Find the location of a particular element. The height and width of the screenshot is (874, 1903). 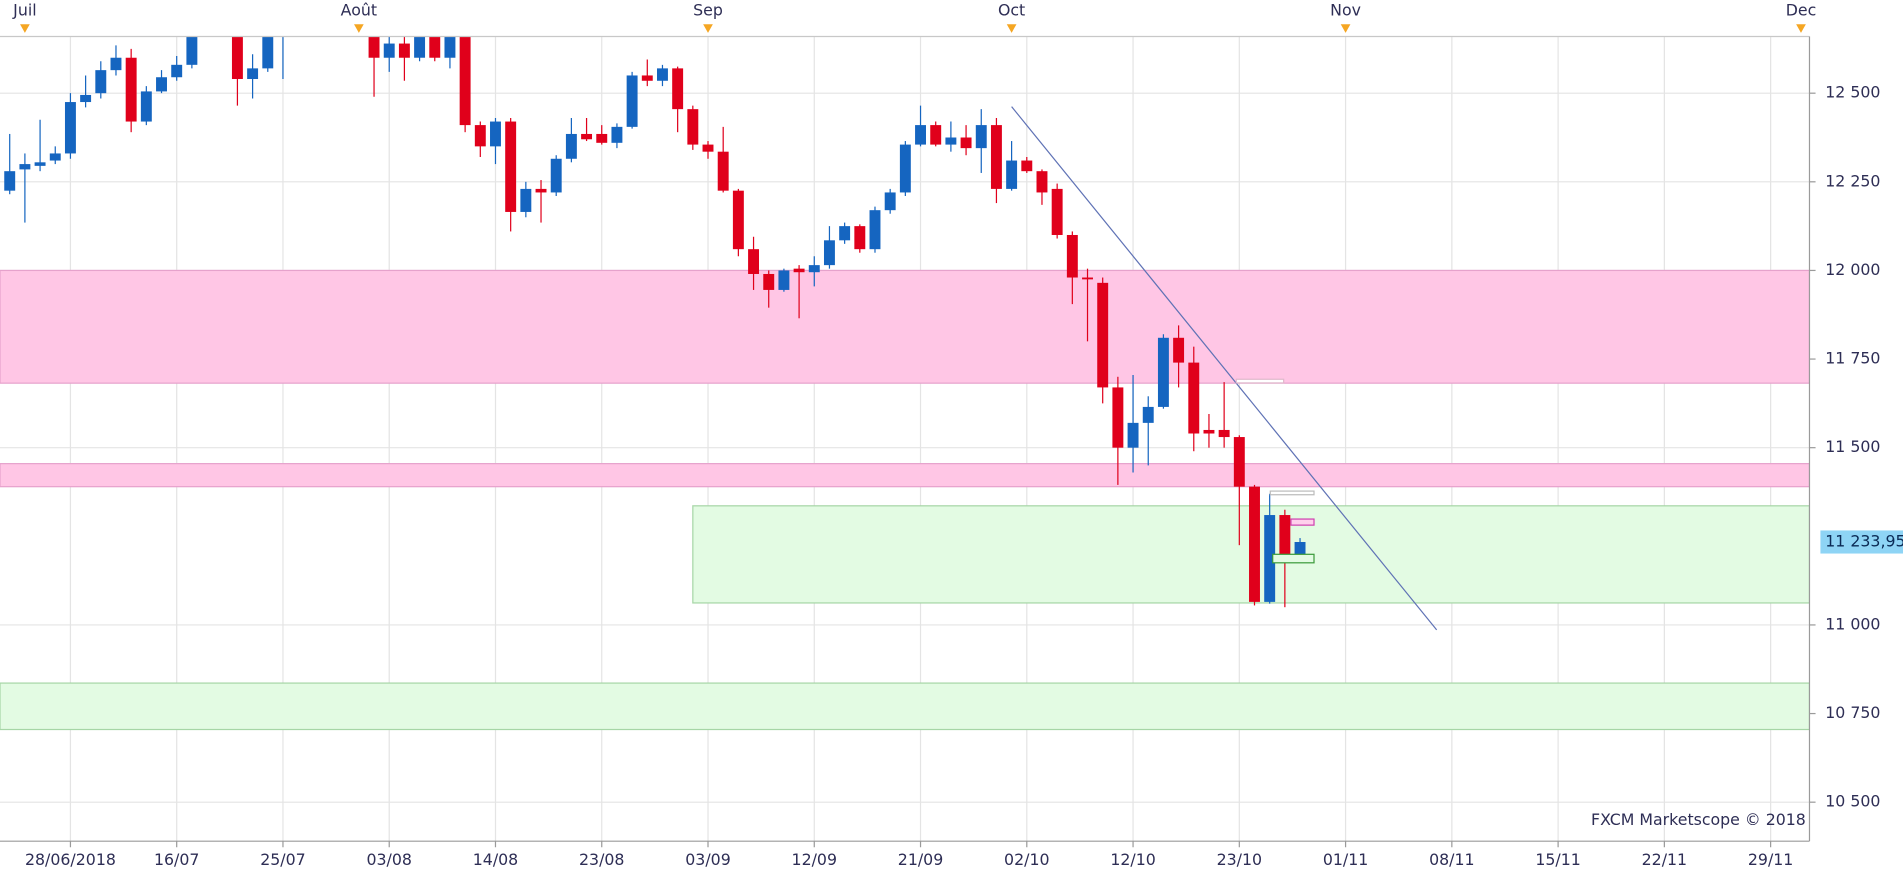

x-tick-label: 15/11 is located at coordinates (1557, 859).